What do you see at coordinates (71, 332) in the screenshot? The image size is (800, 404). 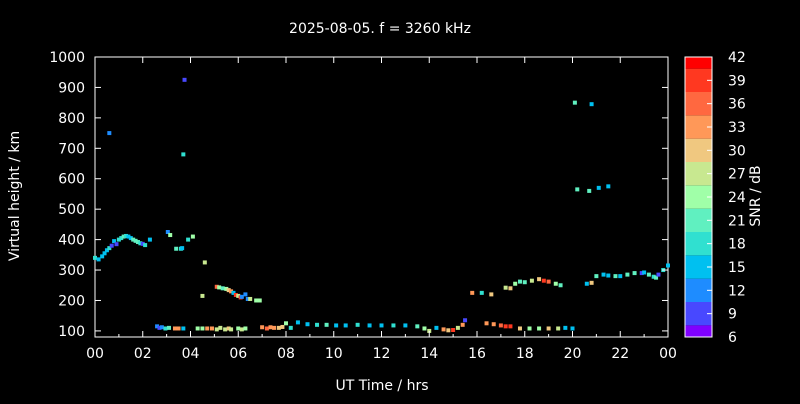 I see `y-tick-label: 100` at bounding box center [71, 332].